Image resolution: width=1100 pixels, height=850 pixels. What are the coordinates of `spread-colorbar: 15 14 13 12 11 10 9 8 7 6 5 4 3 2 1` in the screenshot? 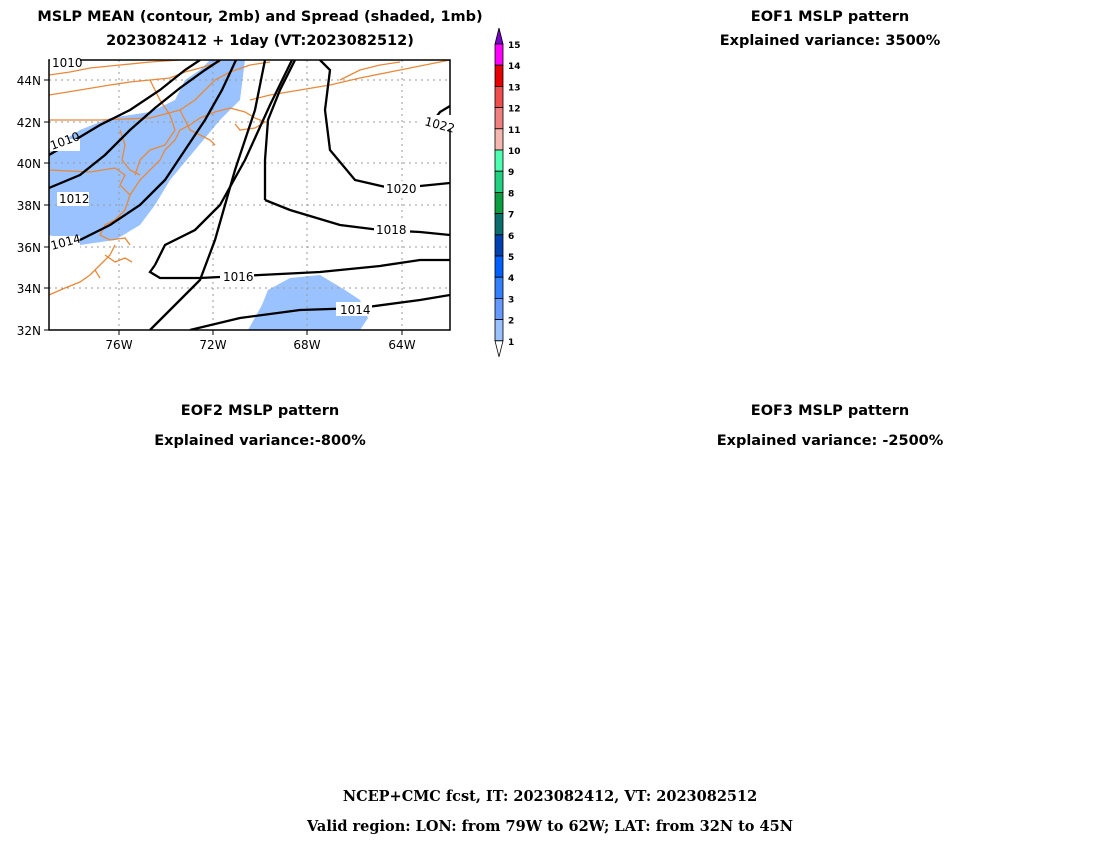 It's located at (507, 192).